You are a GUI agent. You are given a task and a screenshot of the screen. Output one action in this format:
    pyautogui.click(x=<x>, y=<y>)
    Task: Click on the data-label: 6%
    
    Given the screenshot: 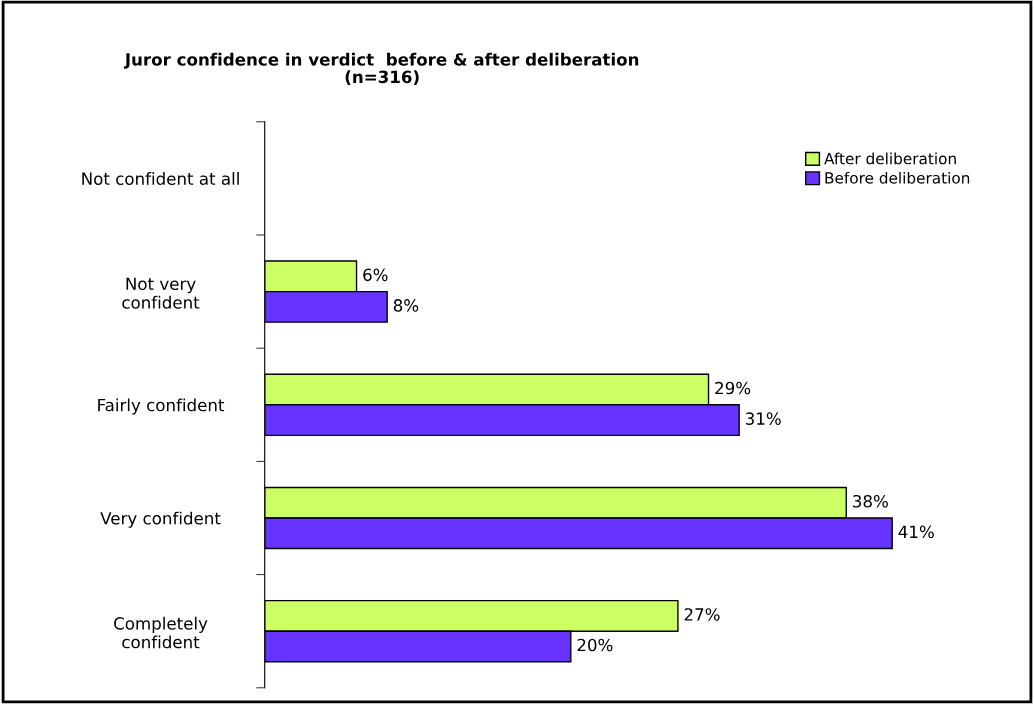 What is the action you would take?
    pyautogui.click(x=375, y=275)
    